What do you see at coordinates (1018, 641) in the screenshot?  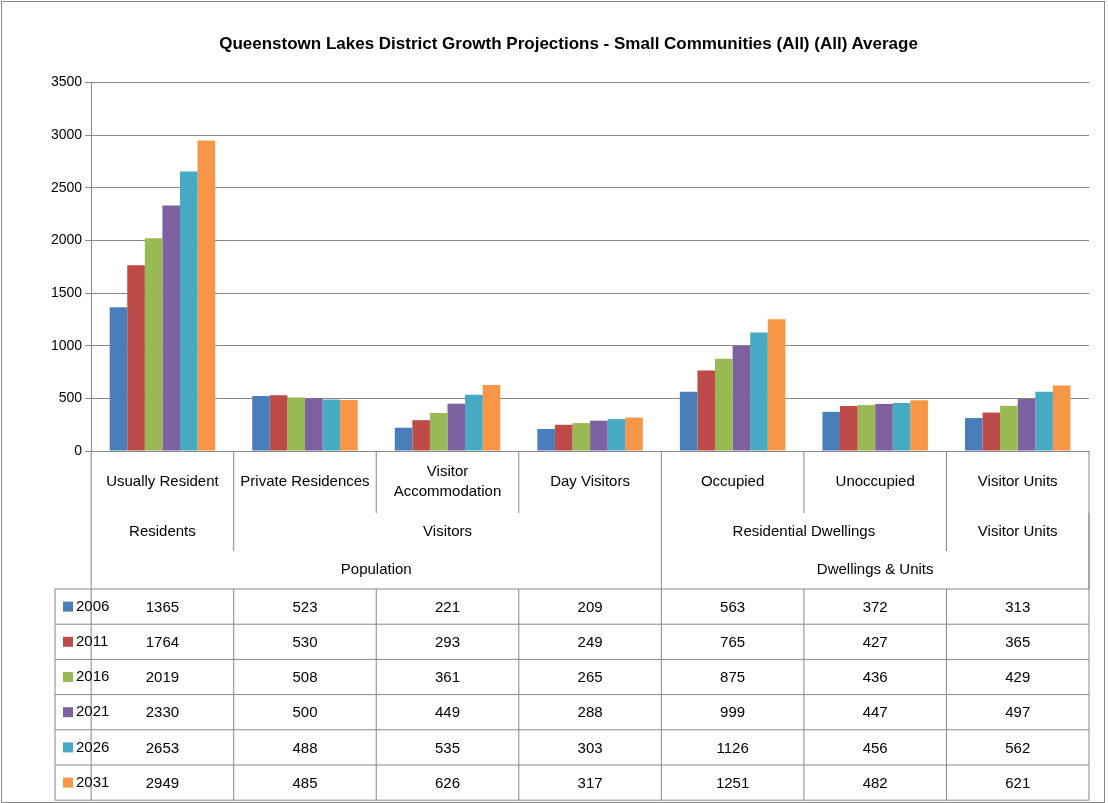 I see `data-label: 365` at bounding box center [1018, 641].